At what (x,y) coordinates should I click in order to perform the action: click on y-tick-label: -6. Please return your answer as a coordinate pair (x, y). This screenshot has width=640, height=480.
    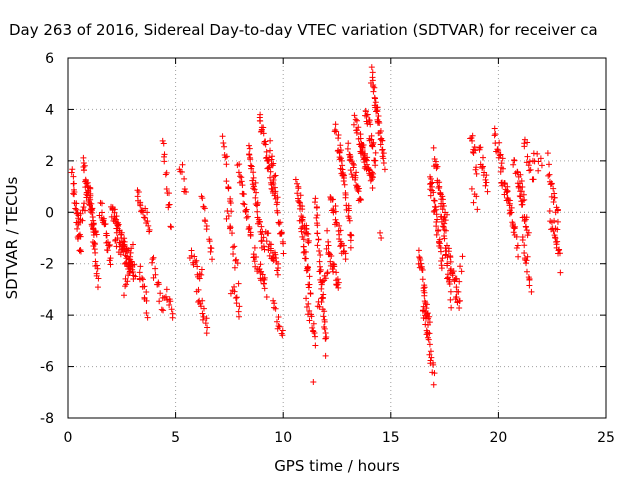
    Looking at the image, I should click on (47, 368).